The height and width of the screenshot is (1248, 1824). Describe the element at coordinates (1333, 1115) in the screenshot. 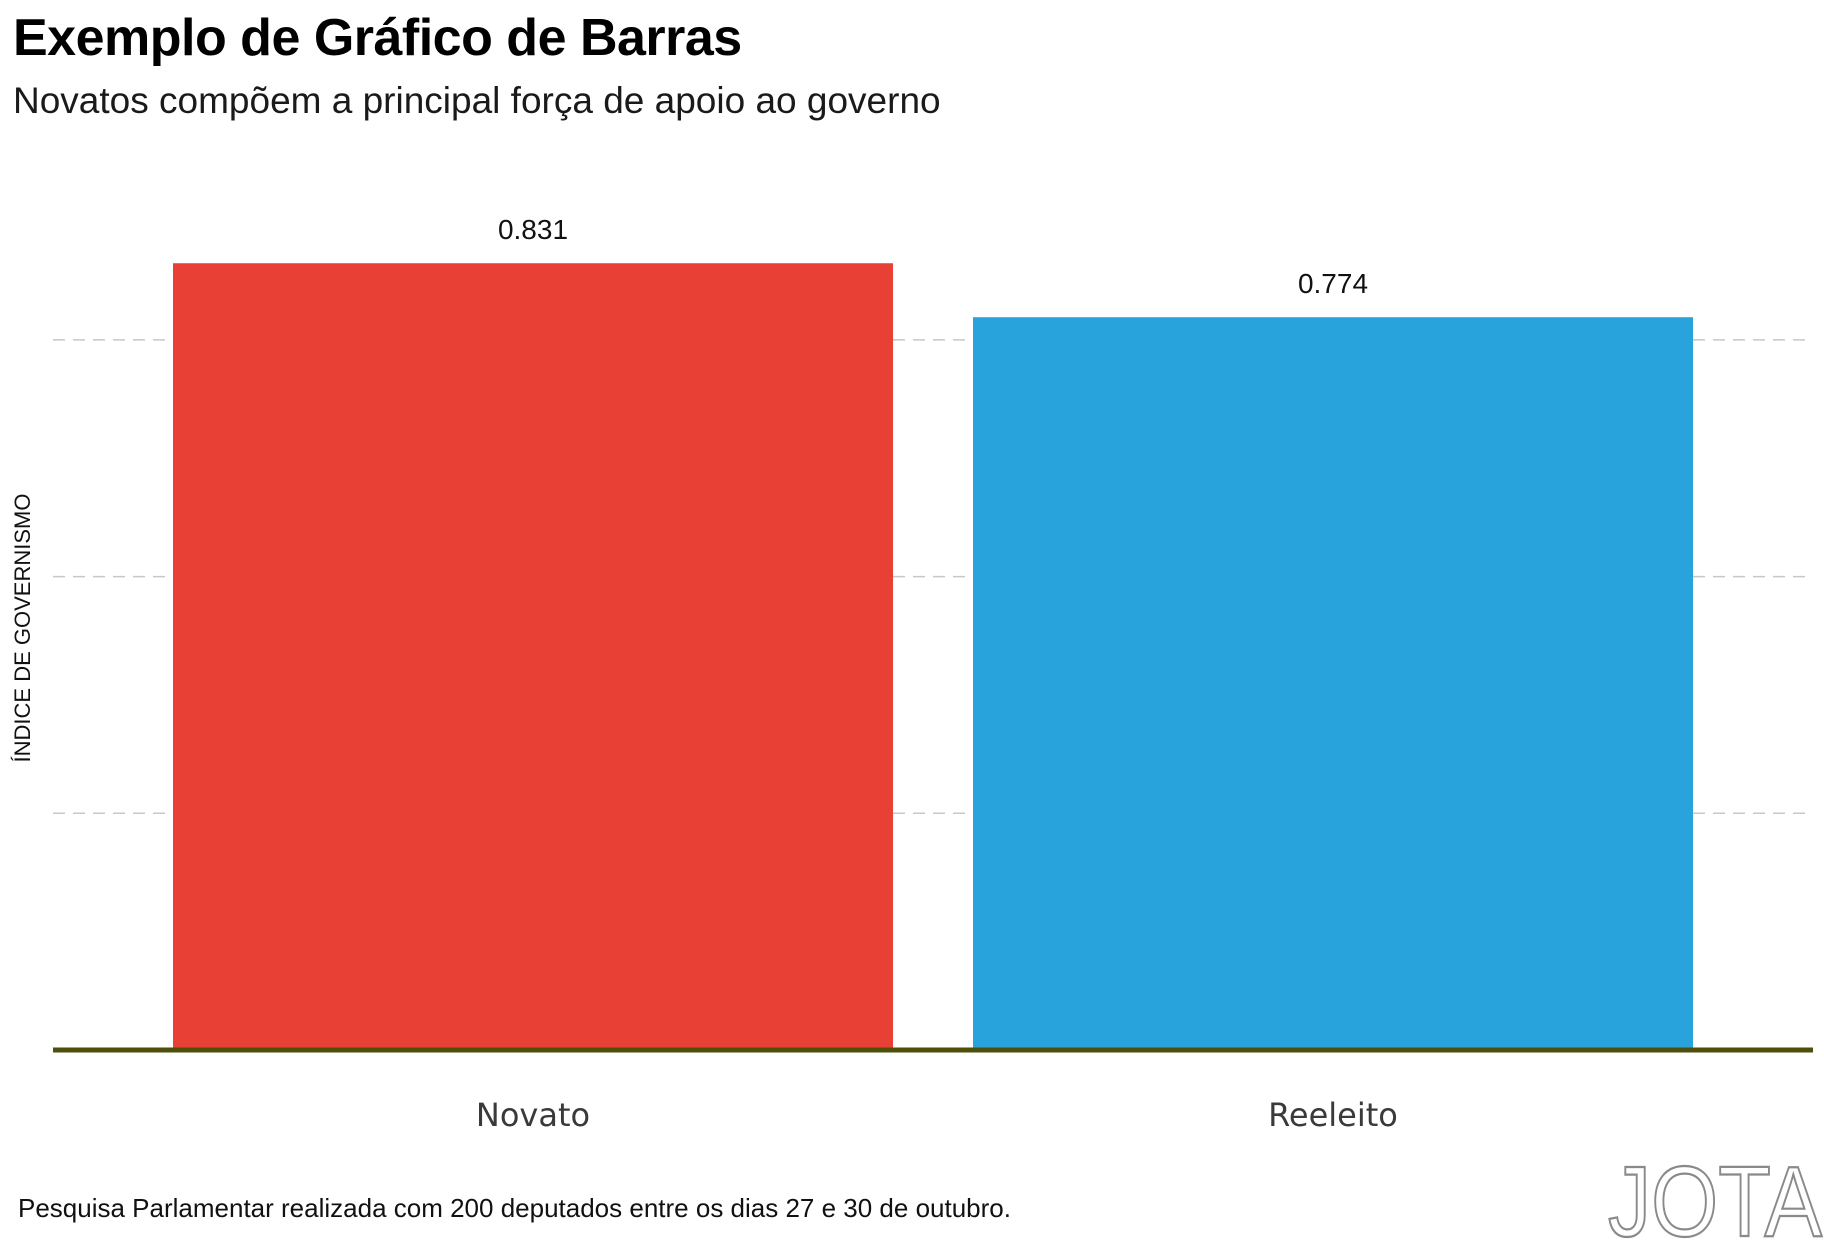

I see `category-label-reeleito: Reeleito` at that location.